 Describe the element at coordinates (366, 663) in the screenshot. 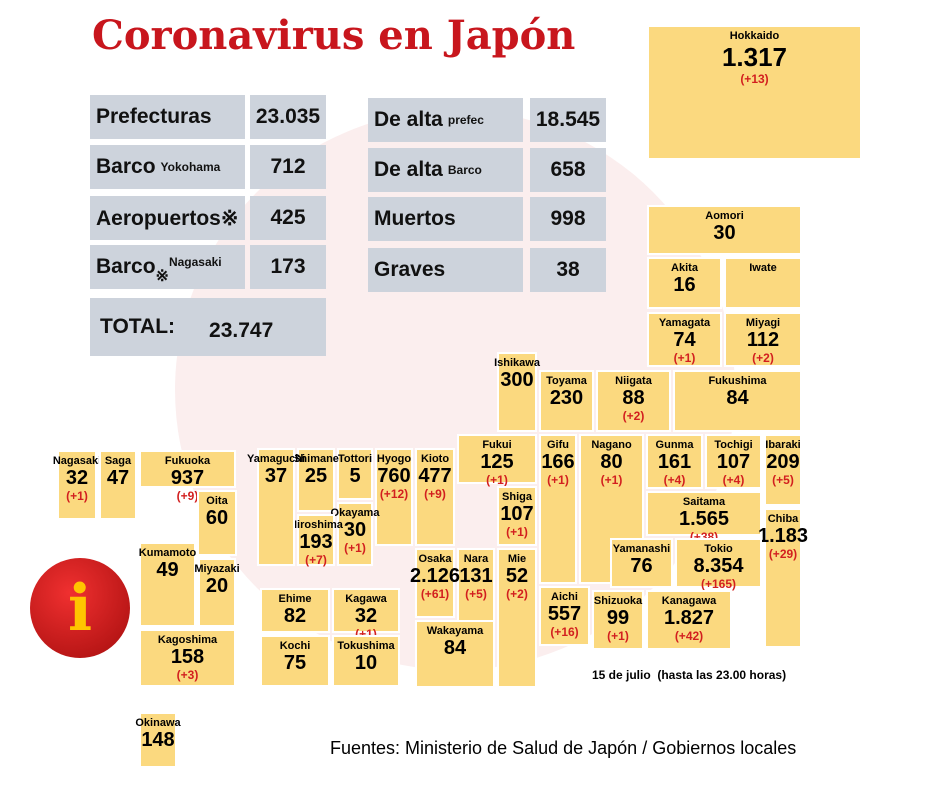

I see `prefecture-value: 10` at that location.